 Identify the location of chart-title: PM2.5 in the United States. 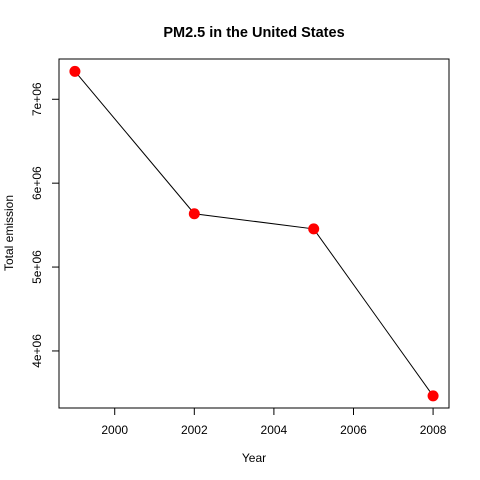
(253, 33).